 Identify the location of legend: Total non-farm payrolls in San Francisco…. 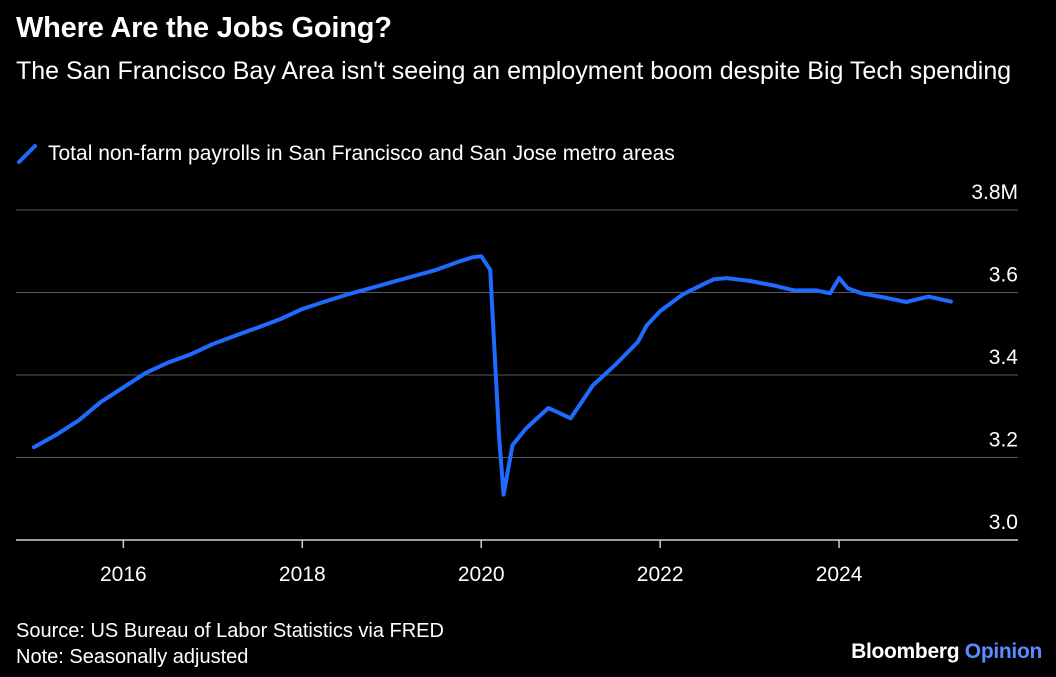
(345, 154).